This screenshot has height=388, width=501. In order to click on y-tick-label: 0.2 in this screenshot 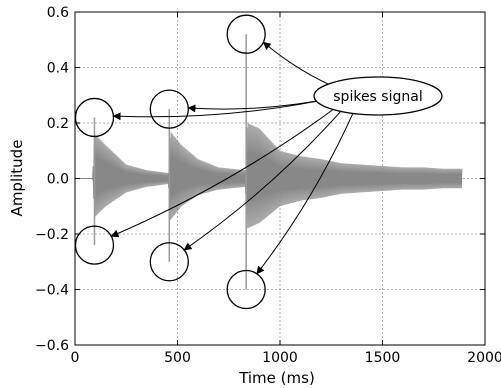, I will do `click(58, 124)`.